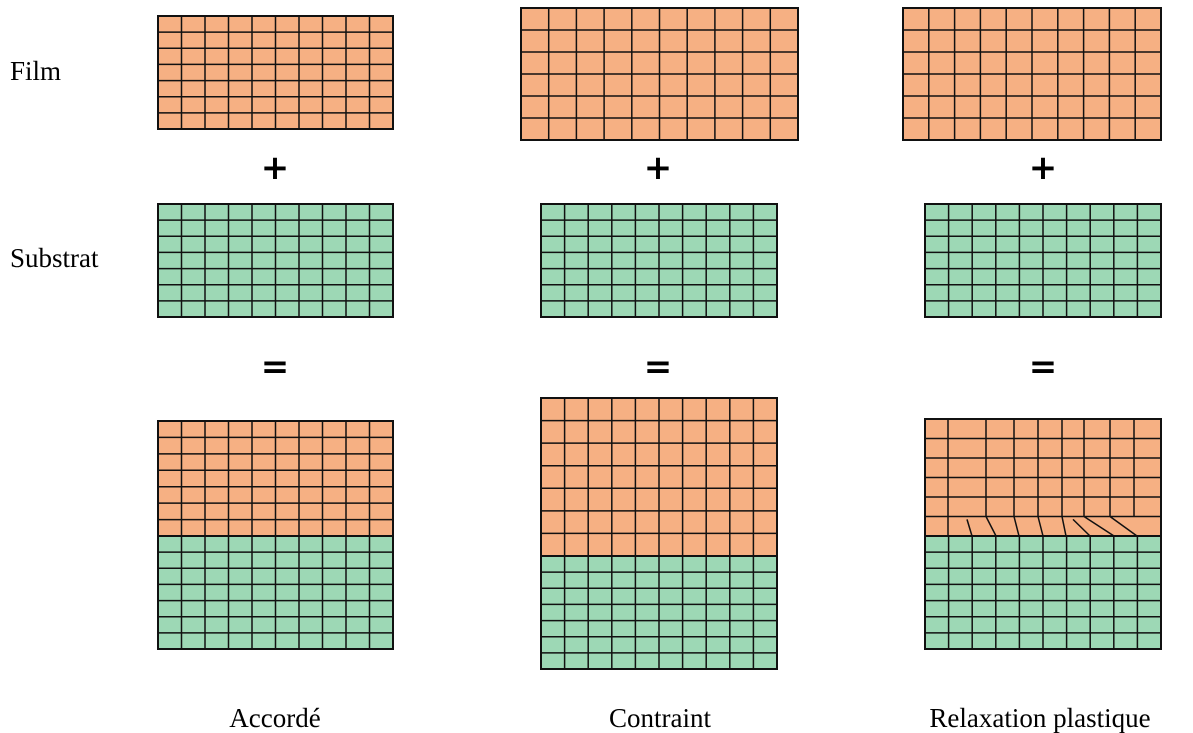  Describe the element at coordinates (275, 168) in the screenshot. I see `plus-sign-accorde: +` at that location.